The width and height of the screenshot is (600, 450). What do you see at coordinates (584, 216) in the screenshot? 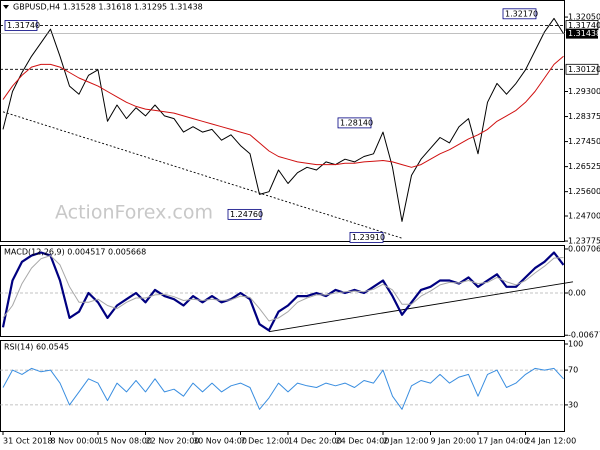
I see `y-tick-label: 1.24700` at bounding box center [584, 216].